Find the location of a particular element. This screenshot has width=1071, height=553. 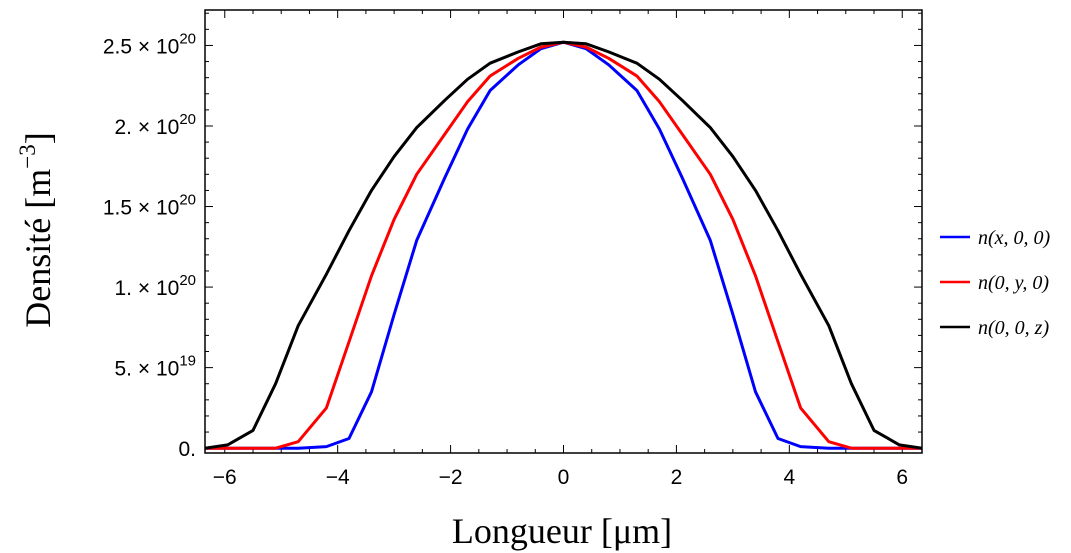

y-axis-title-main: Densité [m is located at coordinates (38, 248).